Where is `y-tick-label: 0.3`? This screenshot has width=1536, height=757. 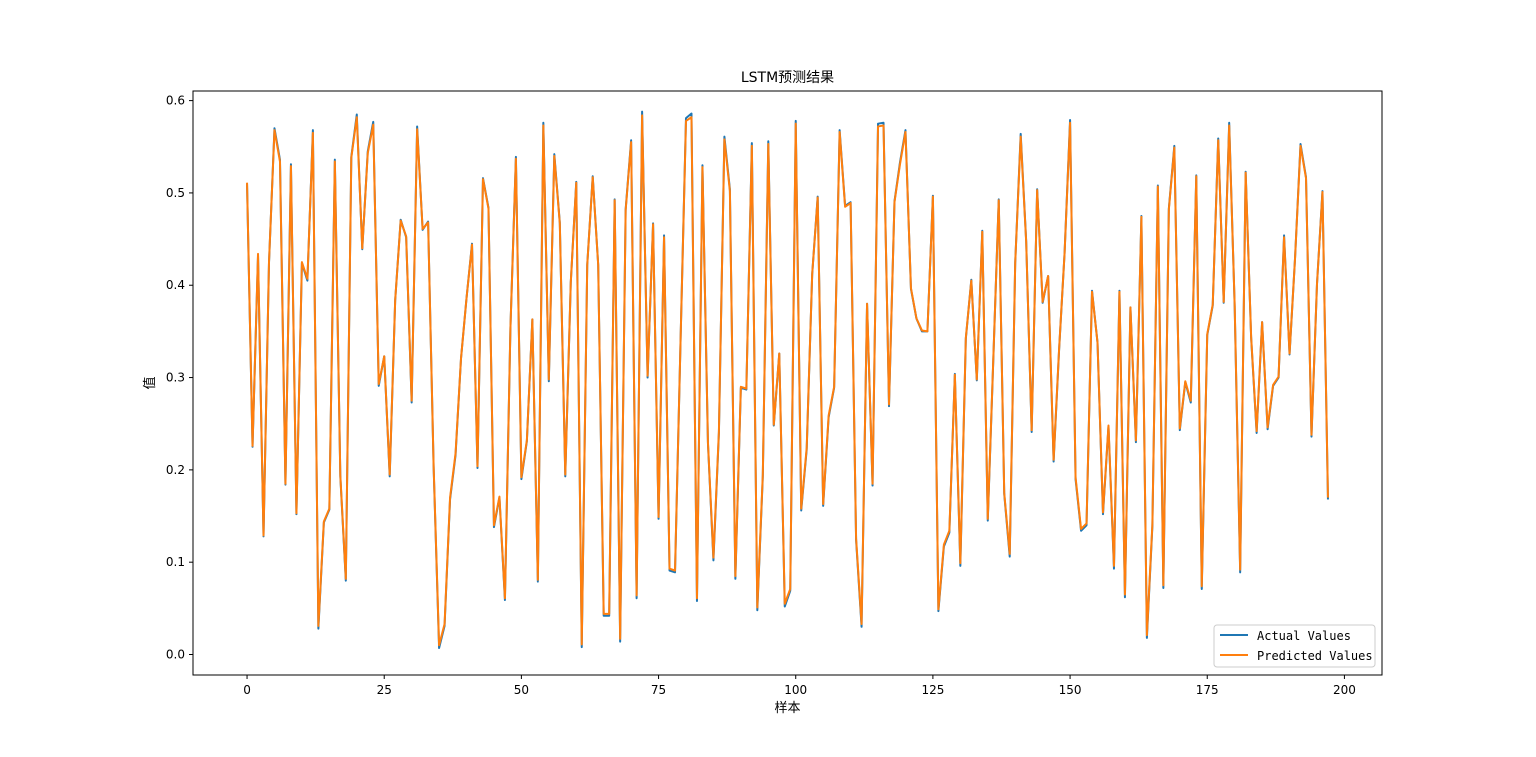
y-tick-label: 0.3 is located at coordinates (175, 378).